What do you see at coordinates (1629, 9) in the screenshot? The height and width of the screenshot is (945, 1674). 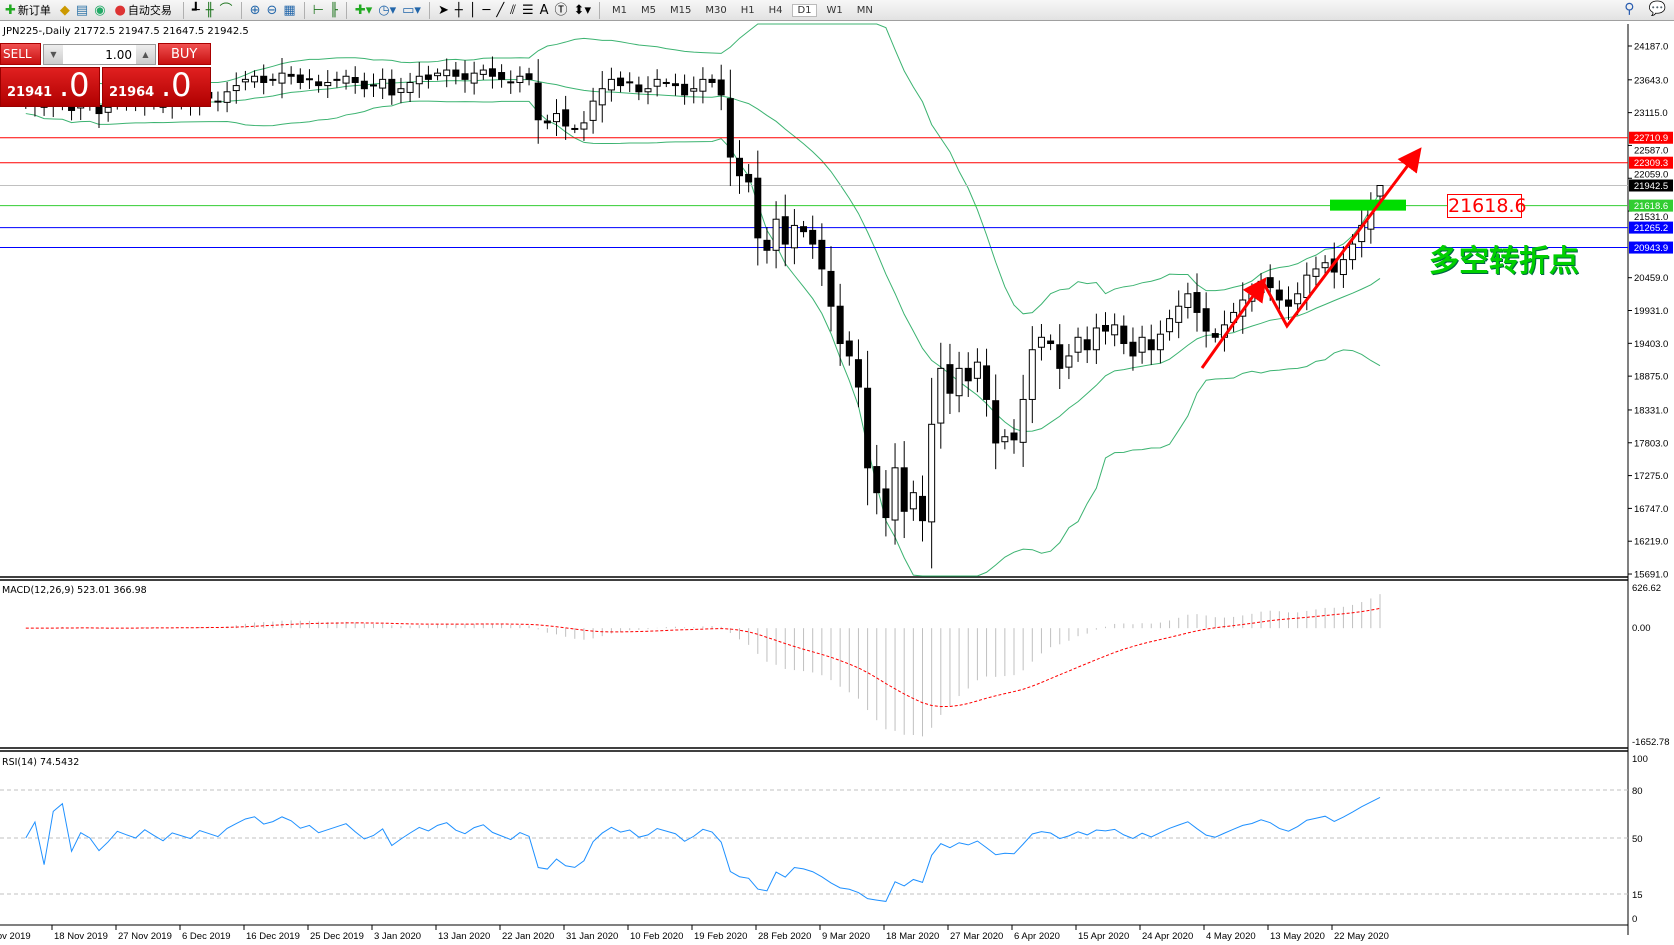 I see `search-icon: ⚲` at bounding box center [1629, 9].